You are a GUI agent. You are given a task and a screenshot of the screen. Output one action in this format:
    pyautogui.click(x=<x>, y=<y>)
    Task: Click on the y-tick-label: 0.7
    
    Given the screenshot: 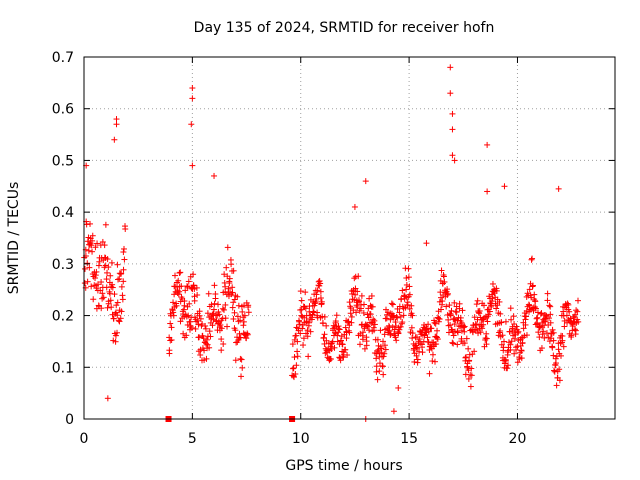 What is the action you would take?
    pyautogui.click(x=63, y=58)
    